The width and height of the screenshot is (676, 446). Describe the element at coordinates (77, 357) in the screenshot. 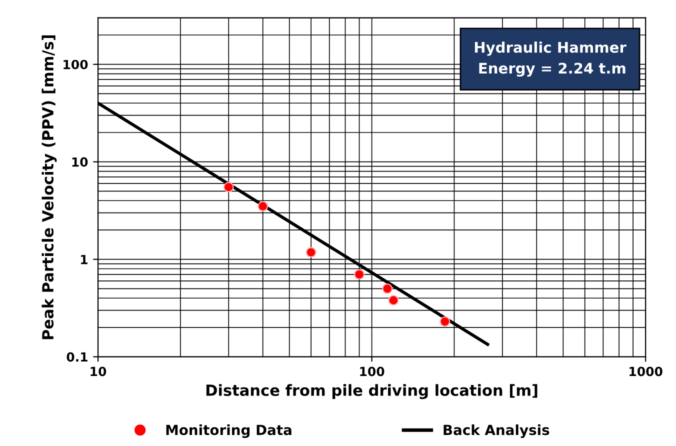

I see `y-tick-label: 0.1` at that location.